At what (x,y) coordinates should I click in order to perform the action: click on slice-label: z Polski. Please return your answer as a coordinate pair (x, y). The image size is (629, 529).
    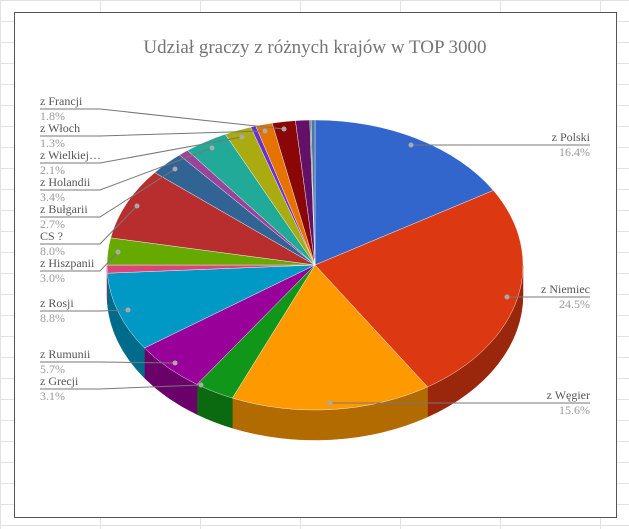
    Looking at the image, I should click on (571, 137).